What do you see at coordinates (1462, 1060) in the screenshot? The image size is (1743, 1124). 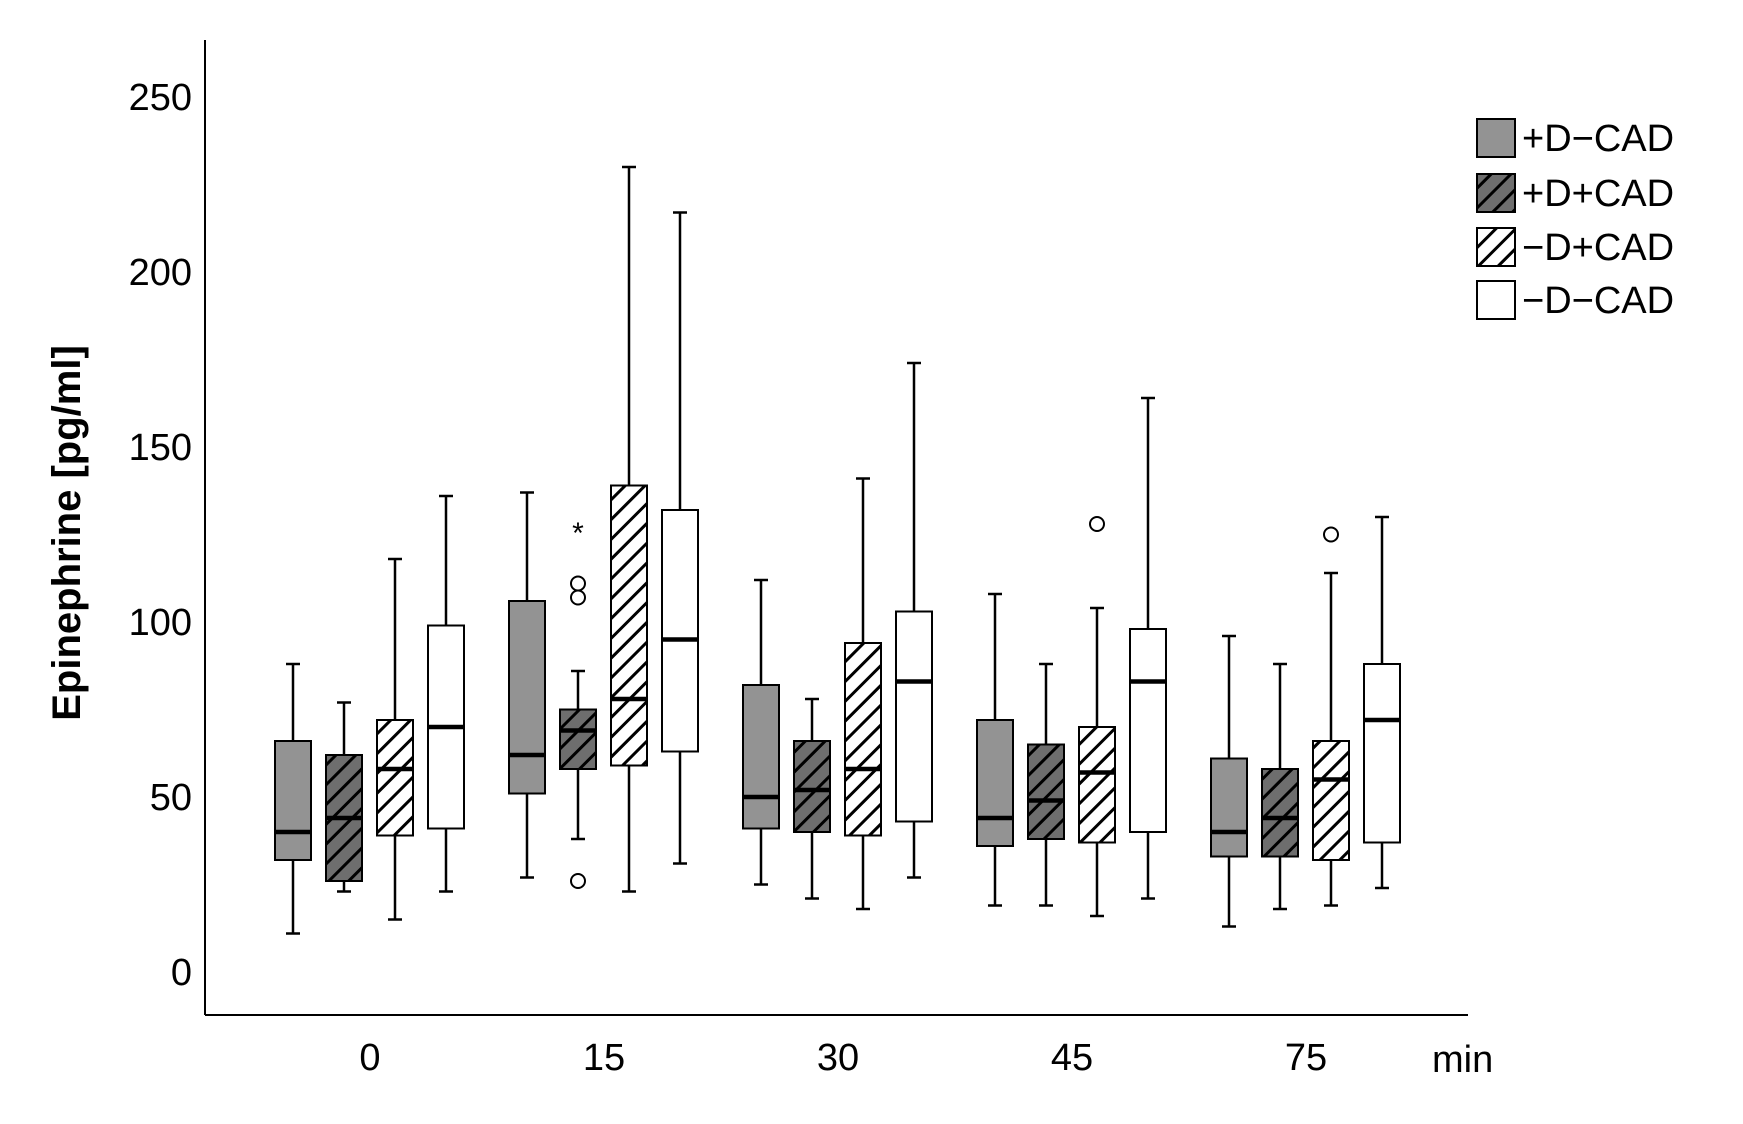 I see `x-unit-label: min` at bounding box center [1462, 1060].